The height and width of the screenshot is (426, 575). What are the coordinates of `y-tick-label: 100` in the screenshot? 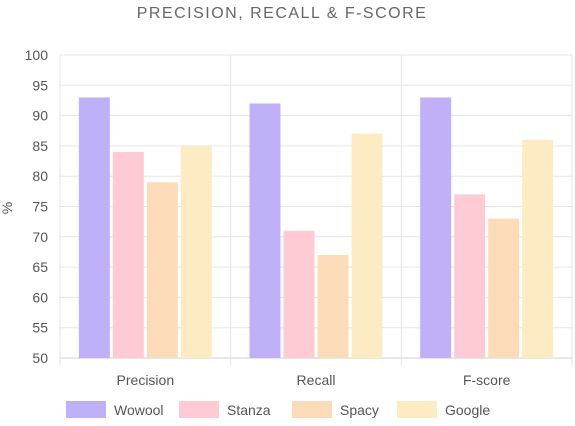 It's located at (37, 55).